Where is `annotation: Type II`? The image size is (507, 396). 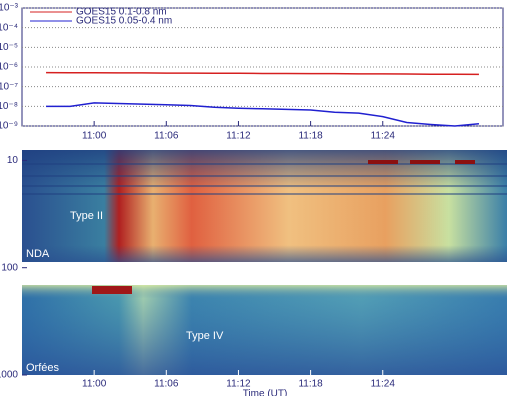
annotation: Type II is located at coordinates (86, 216).